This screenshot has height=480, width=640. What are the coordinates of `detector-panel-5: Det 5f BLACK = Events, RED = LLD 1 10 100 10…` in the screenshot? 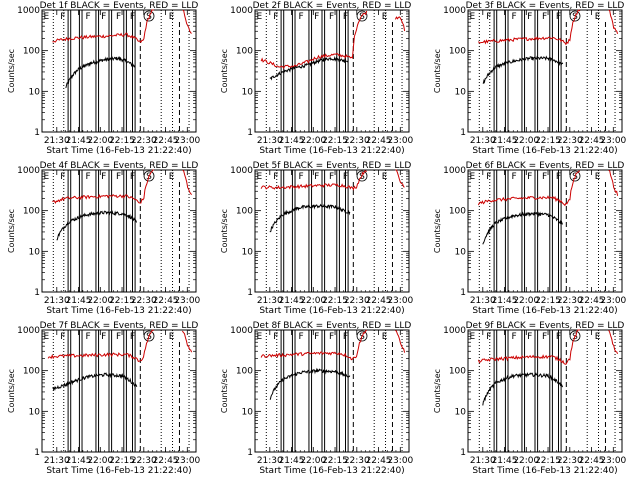 It's located at (317, 238).